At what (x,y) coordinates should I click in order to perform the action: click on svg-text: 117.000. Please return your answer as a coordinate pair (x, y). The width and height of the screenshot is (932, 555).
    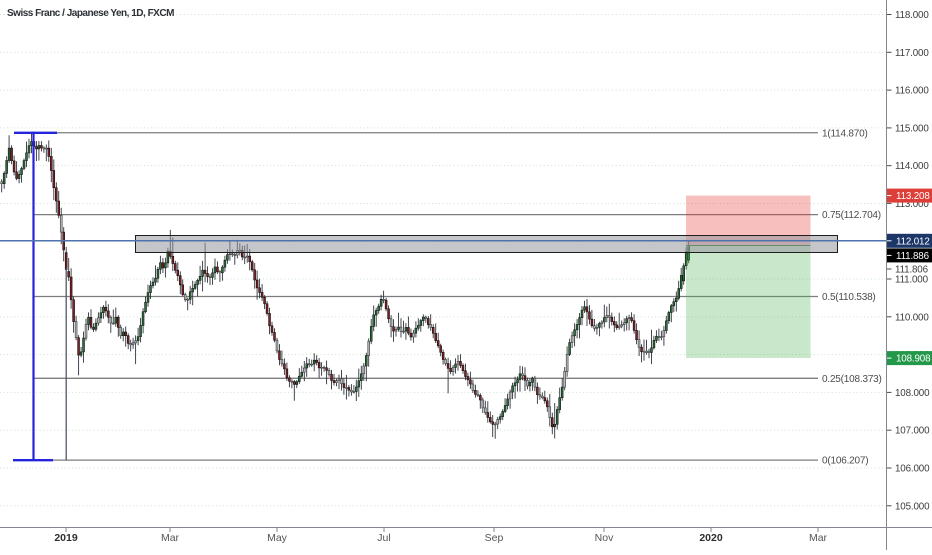
    Looking at the image, I should click on (912, 53).